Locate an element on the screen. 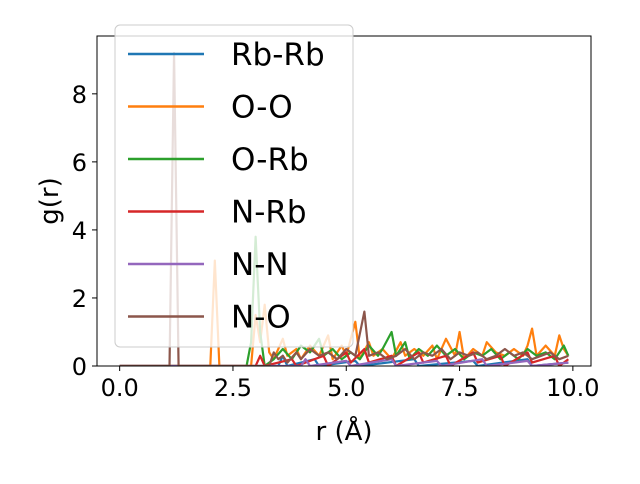 The height and width of the screenshot is (484, 640). y-tick-label: 4 is located at coordinates (79, 231).